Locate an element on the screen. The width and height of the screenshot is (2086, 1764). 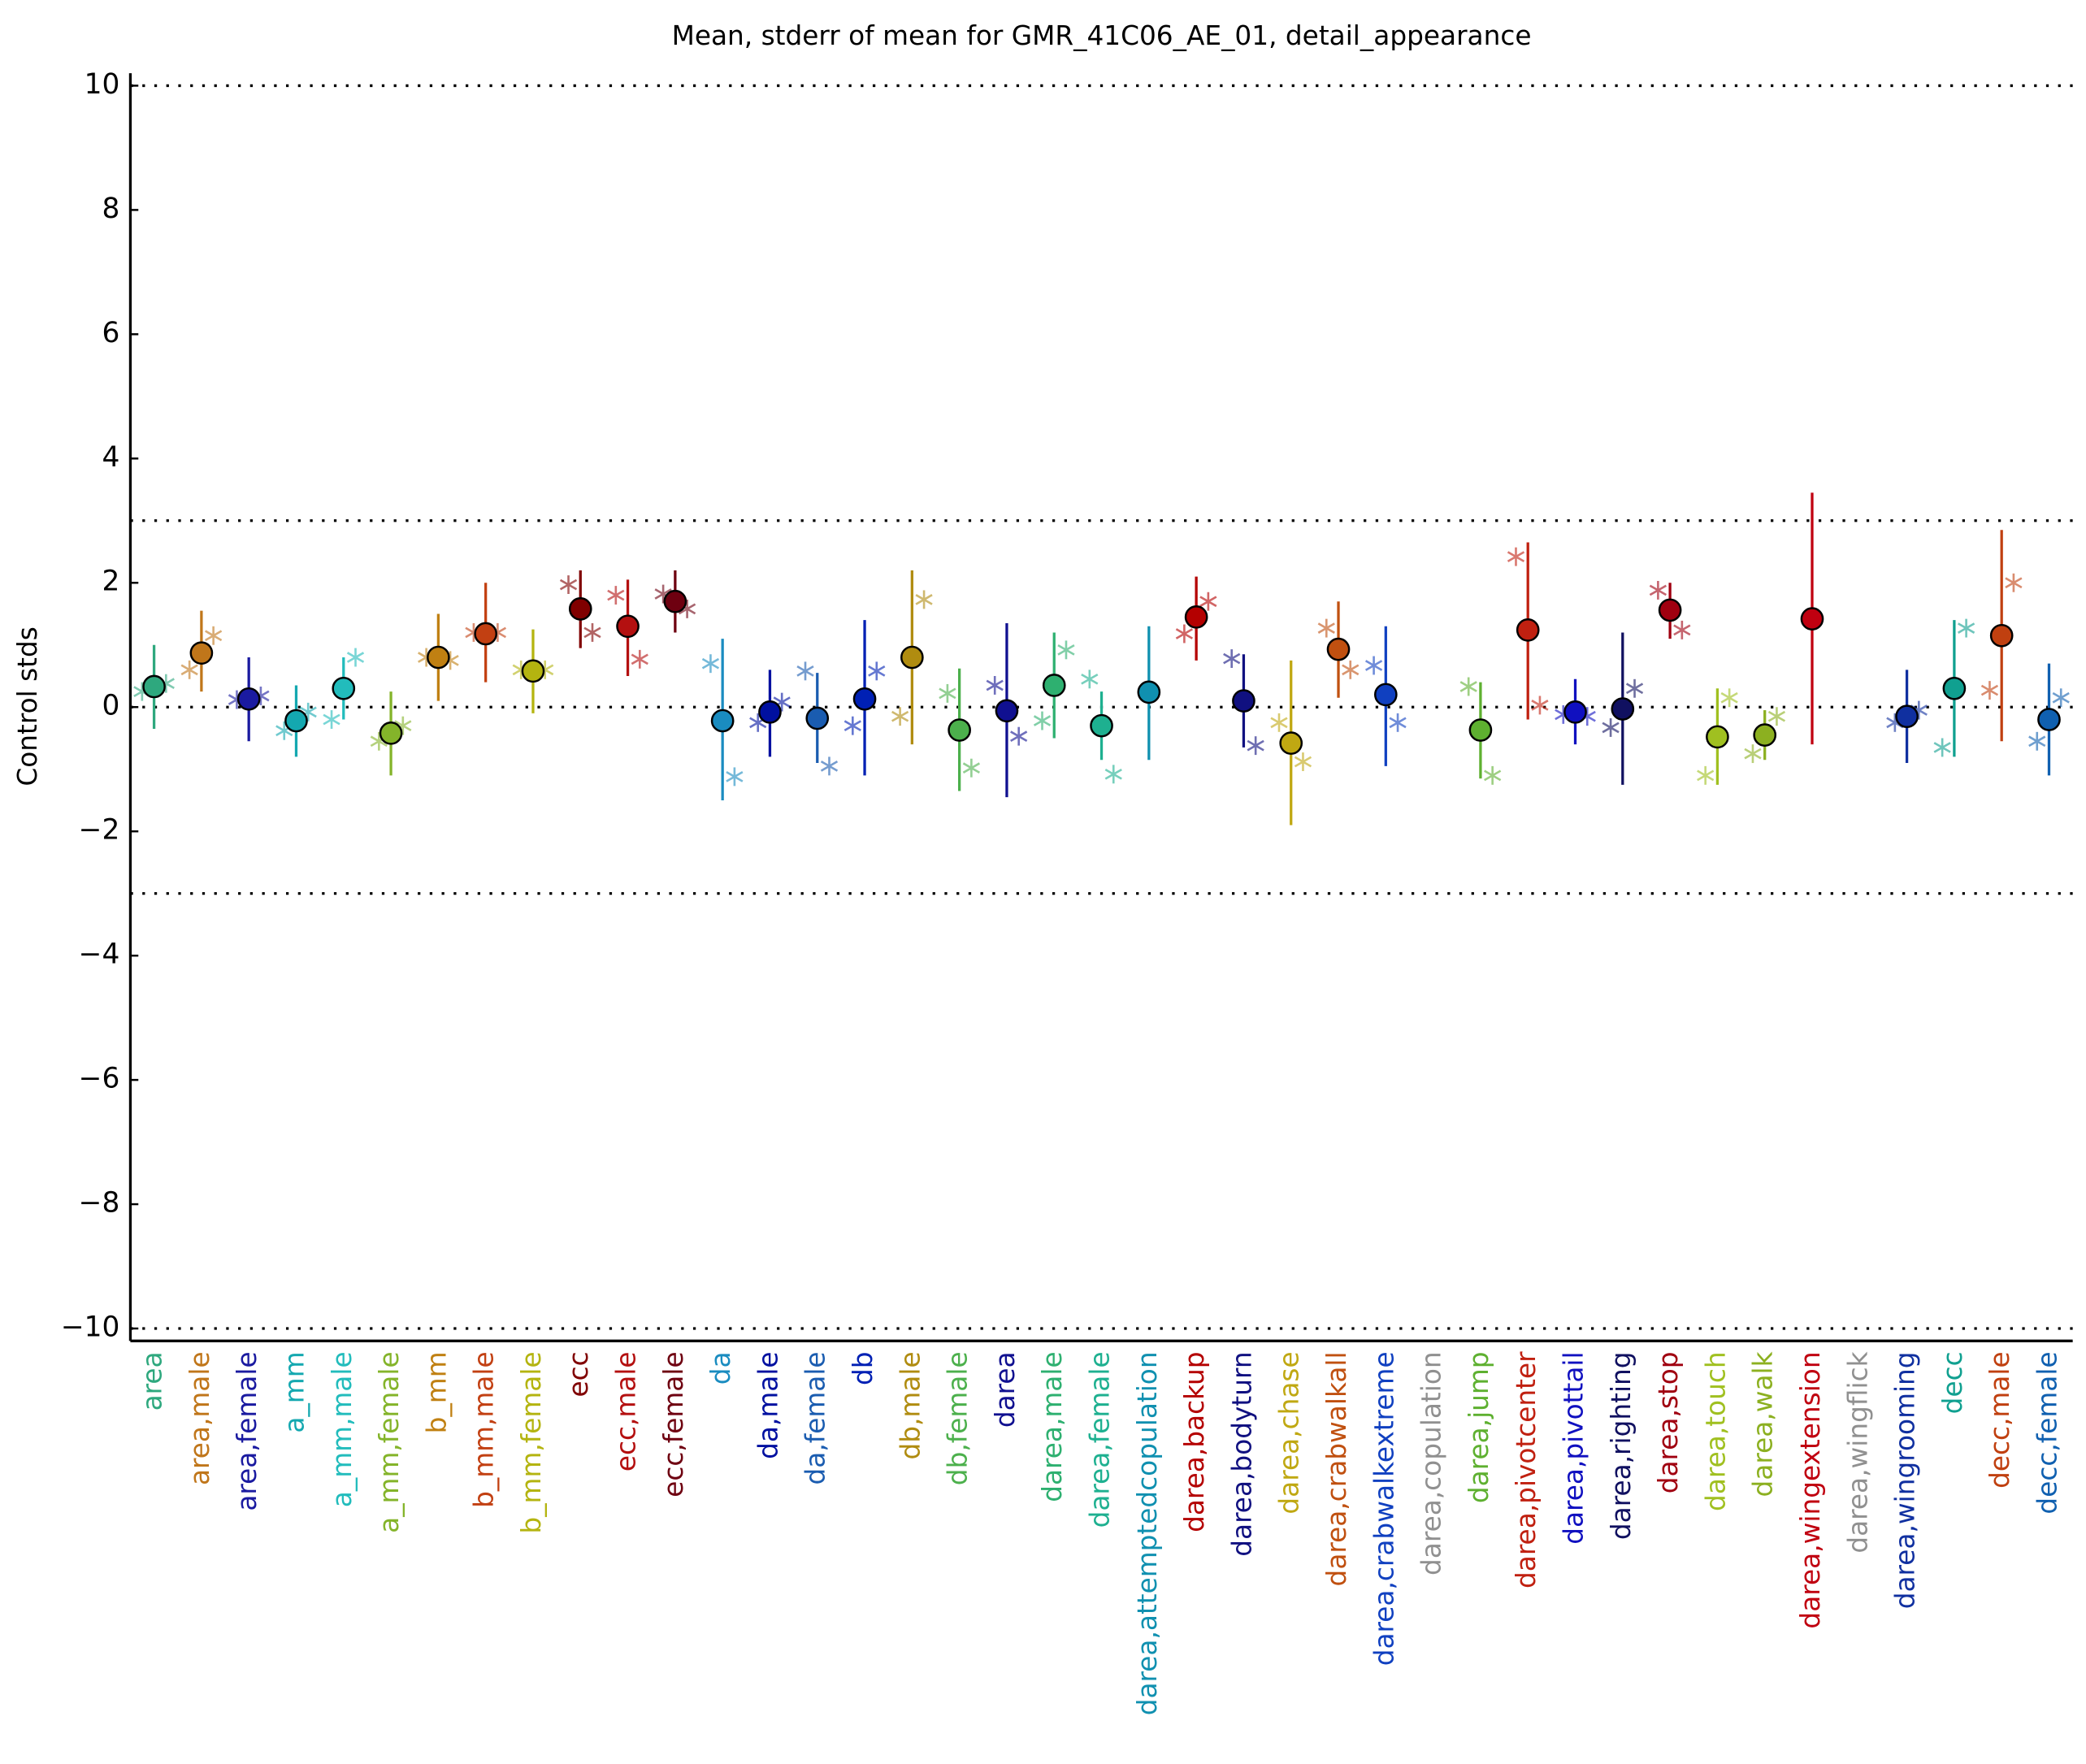
x-tick-label: area is located at coordinates (152, 1381).